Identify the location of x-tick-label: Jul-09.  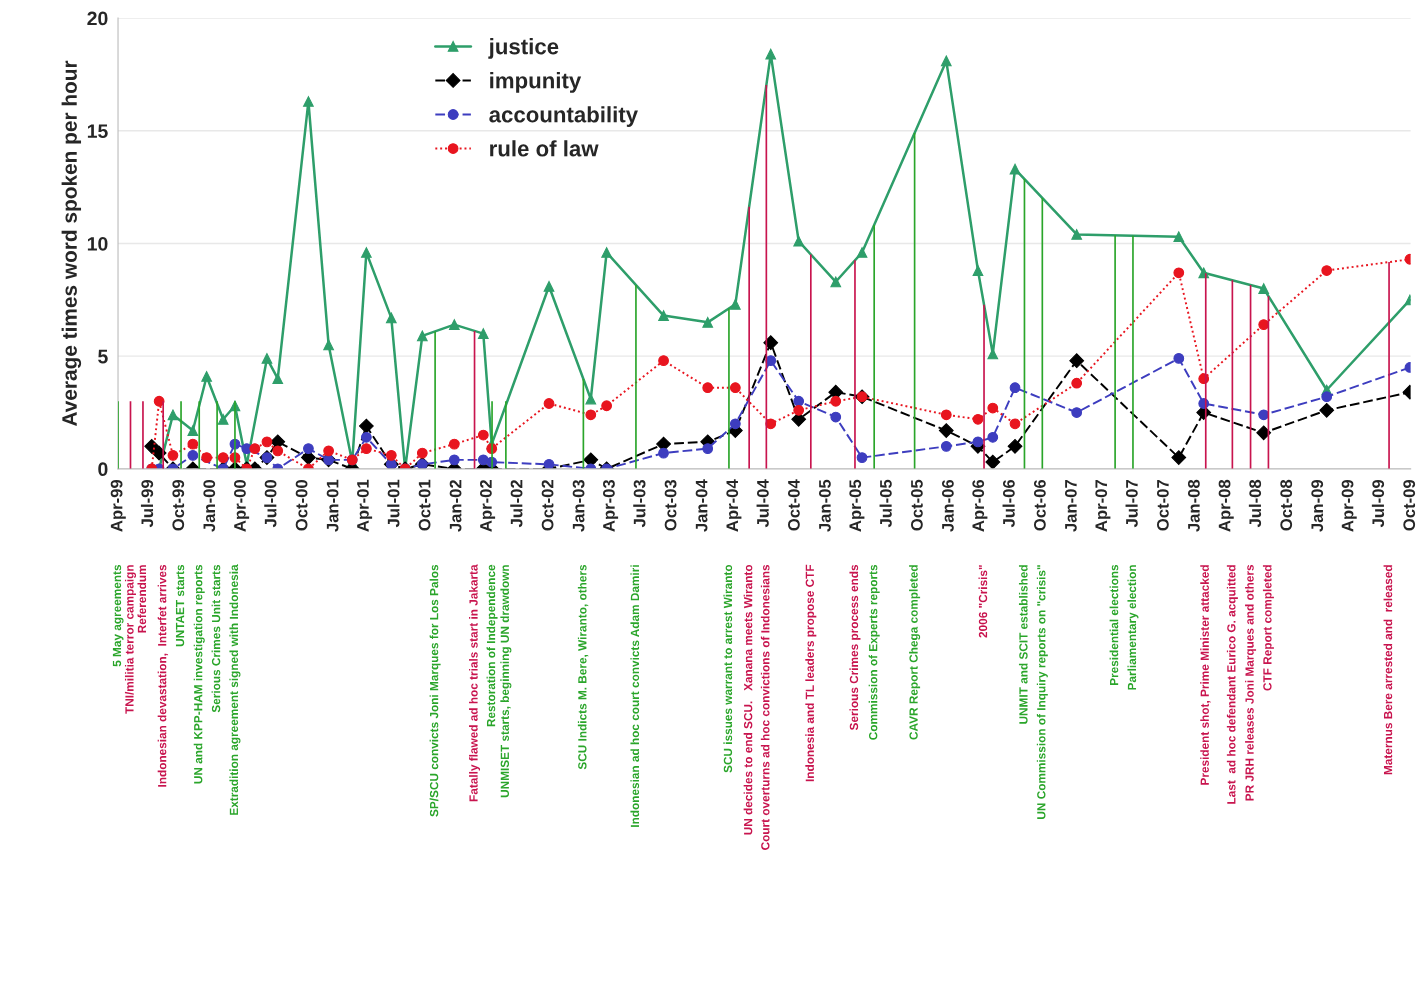
(1378, 503).